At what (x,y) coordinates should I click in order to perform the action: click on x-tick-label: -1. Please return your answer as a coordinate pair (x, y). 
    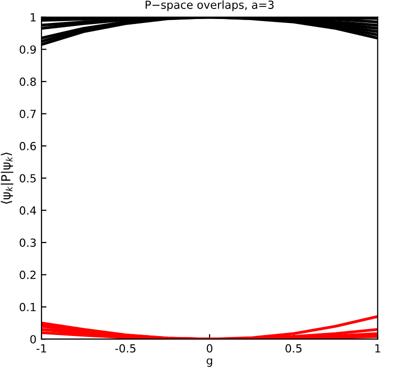
    Looking at the image, I should click on (41, 348).